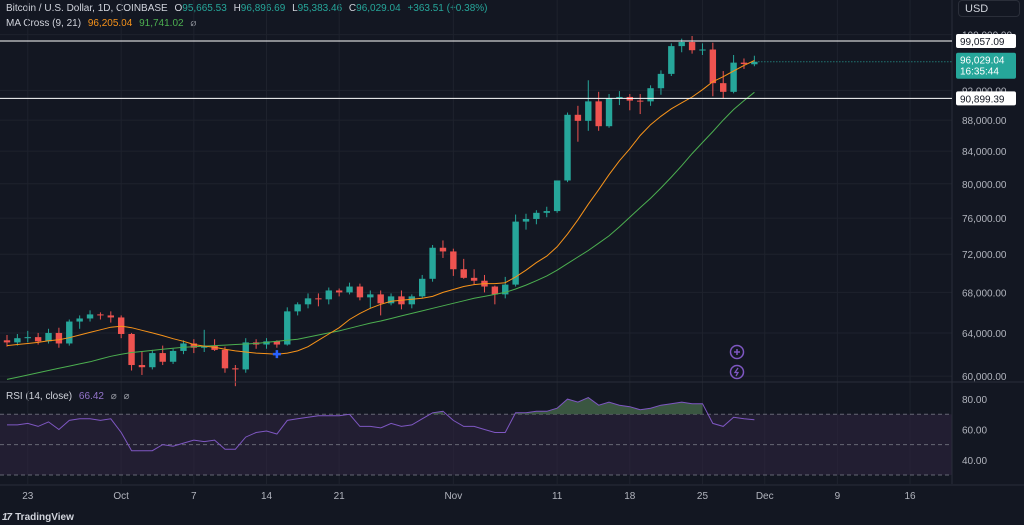 This screenshot has width=1024, height=525. Describe the element at coordinates (378, 8) in the screenshot. I see `close-value: 96,029.04` at that location.